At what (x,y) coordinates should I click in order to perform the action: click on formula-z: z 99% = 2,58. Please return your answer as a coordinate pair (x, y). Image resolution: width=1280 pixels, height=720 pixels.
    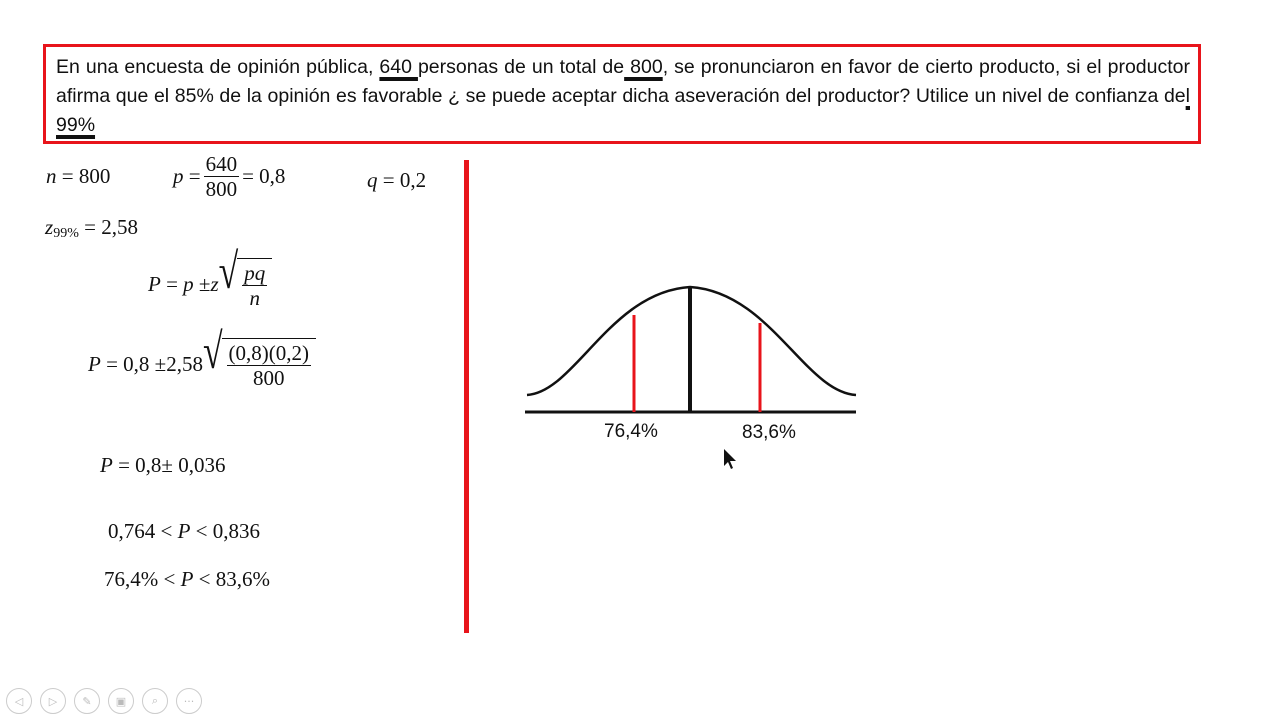
    Looking at the image, I should click on (91, 228).